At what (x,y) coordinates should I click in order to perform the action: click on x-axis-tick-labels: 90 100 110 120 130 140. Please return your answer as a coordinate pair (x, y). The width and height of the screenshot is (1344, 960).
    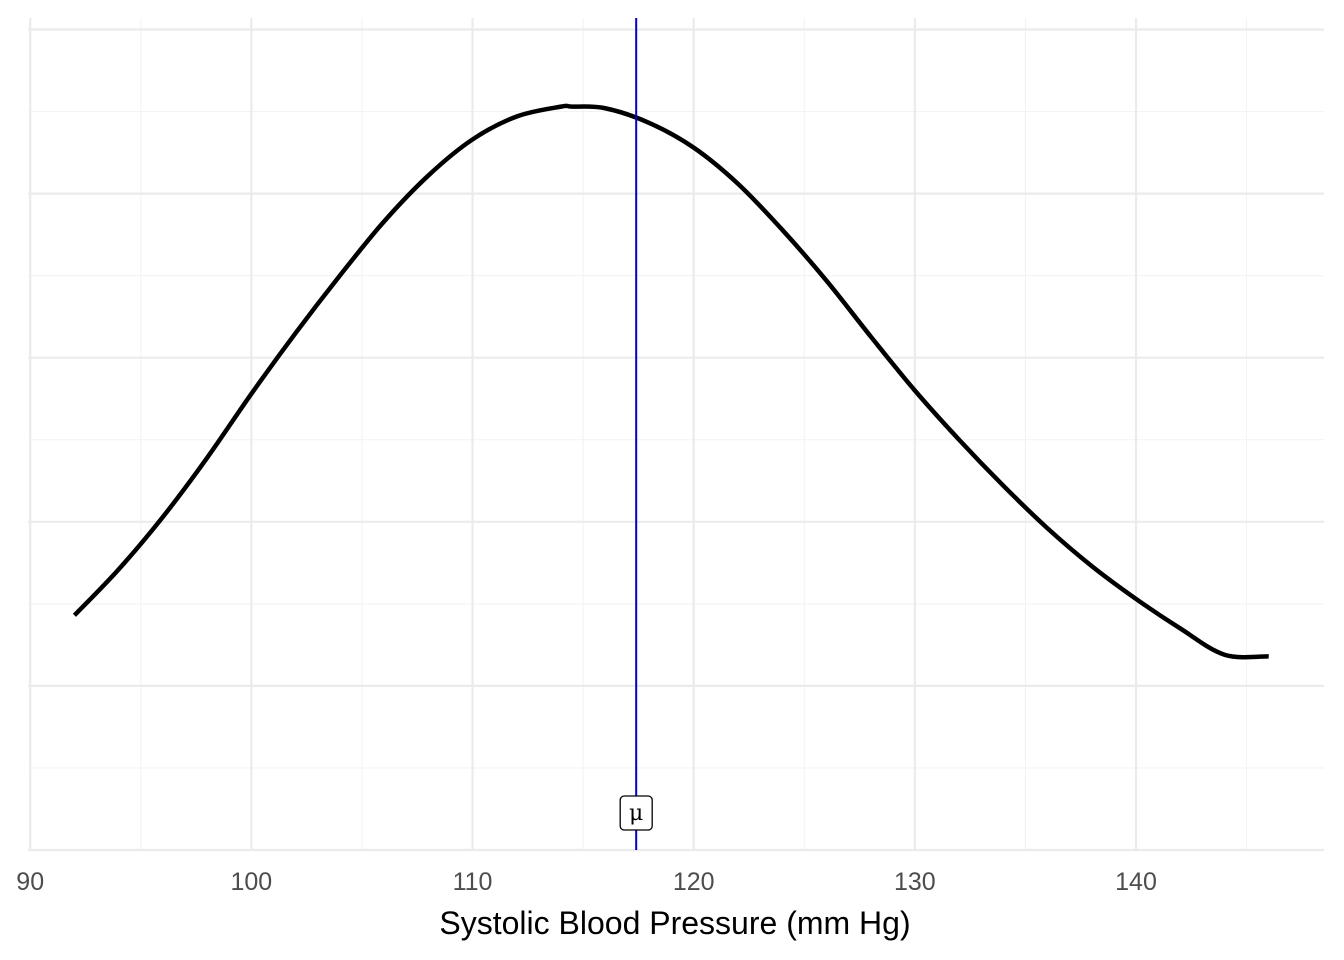
    Looking at the image, I should click on (586, 882).